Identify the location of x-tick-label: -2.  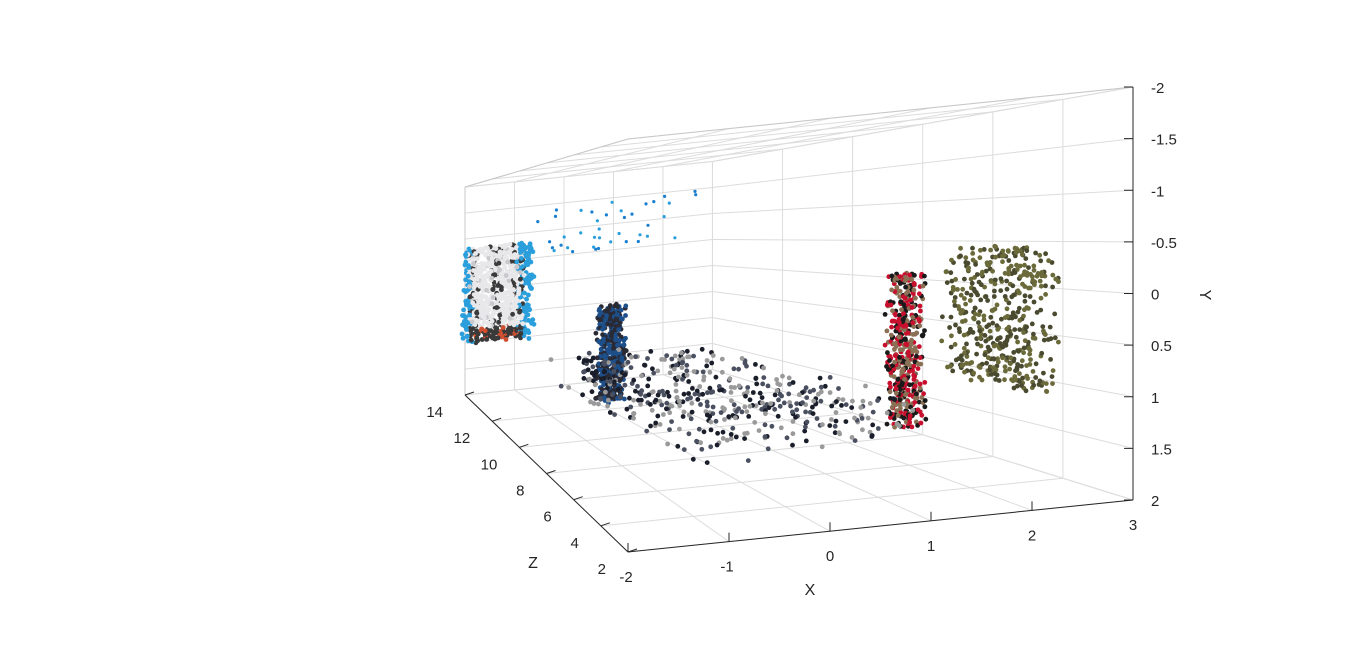
(625, 577).